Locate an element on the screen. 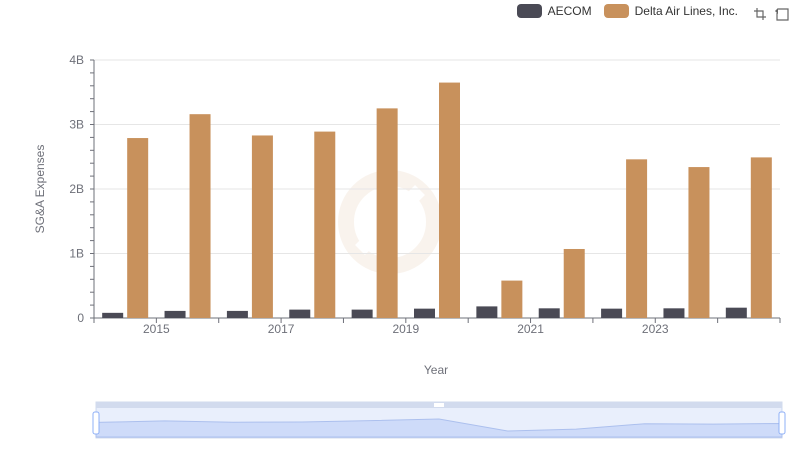 This screenshot has width=800, height=461. y-tick-label: 2B is located at coordinates (76, 189).